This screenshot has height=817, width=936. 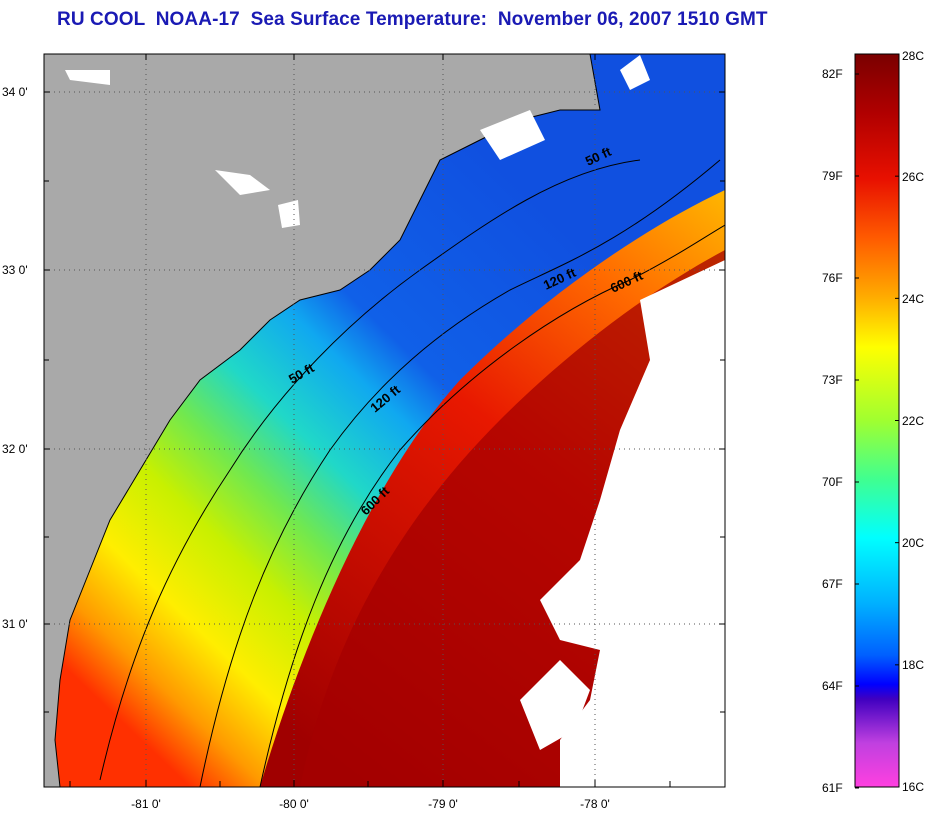 What do you see at coordinates (913, 543) in the screenshot?
I see `celsius-label: 20C` at bounding box center [913, 543].